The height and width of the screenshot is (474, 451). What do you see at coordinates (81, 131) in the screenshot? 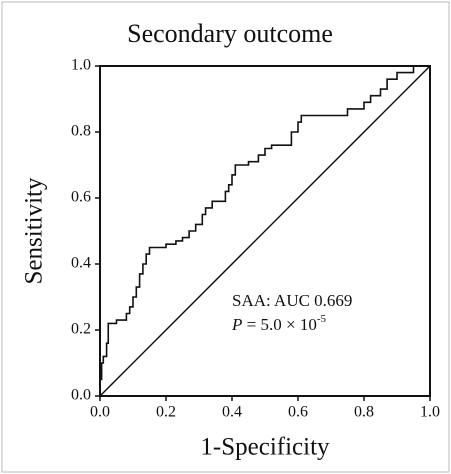
I see `y-tick-label: 0.8` at bounding box center [81, 131].